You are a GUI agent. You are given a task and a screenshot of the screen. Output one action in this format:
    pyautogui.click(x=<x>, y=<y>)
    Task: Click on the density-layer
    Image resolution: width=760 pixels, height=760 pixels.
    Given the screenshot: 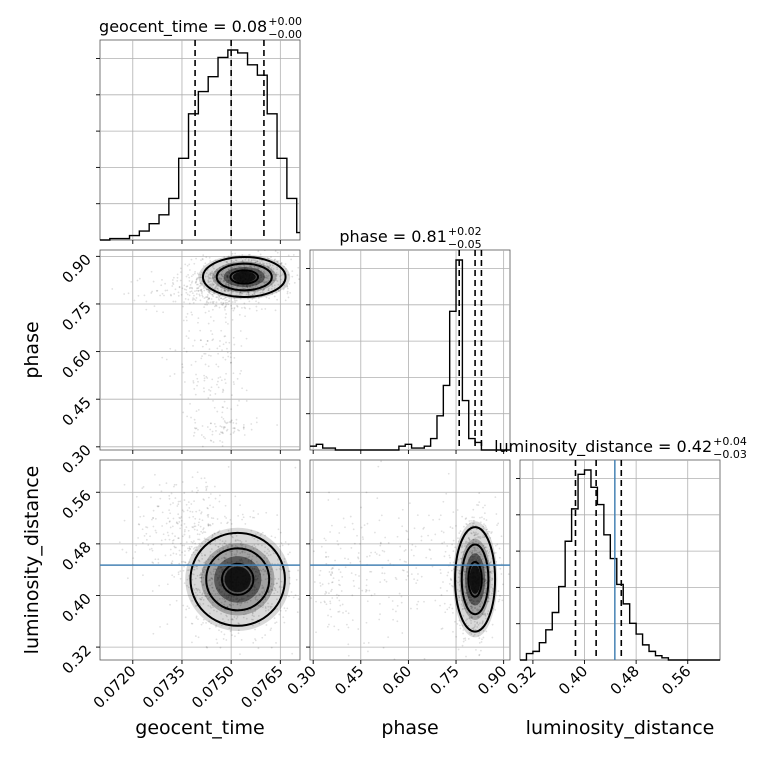 What is the action you would take?
    pyautogui.click(x=205, y=349)
    